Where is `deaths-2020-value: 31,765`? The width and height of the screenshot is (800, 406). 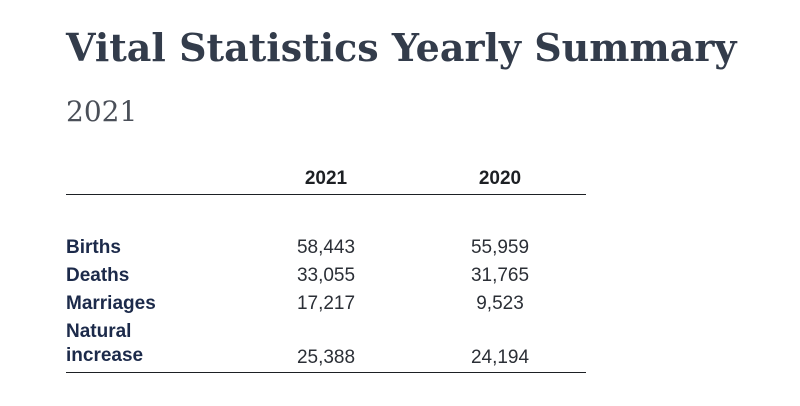 deaths-2020-value: 31,765 is located at coordinates (500, 275).